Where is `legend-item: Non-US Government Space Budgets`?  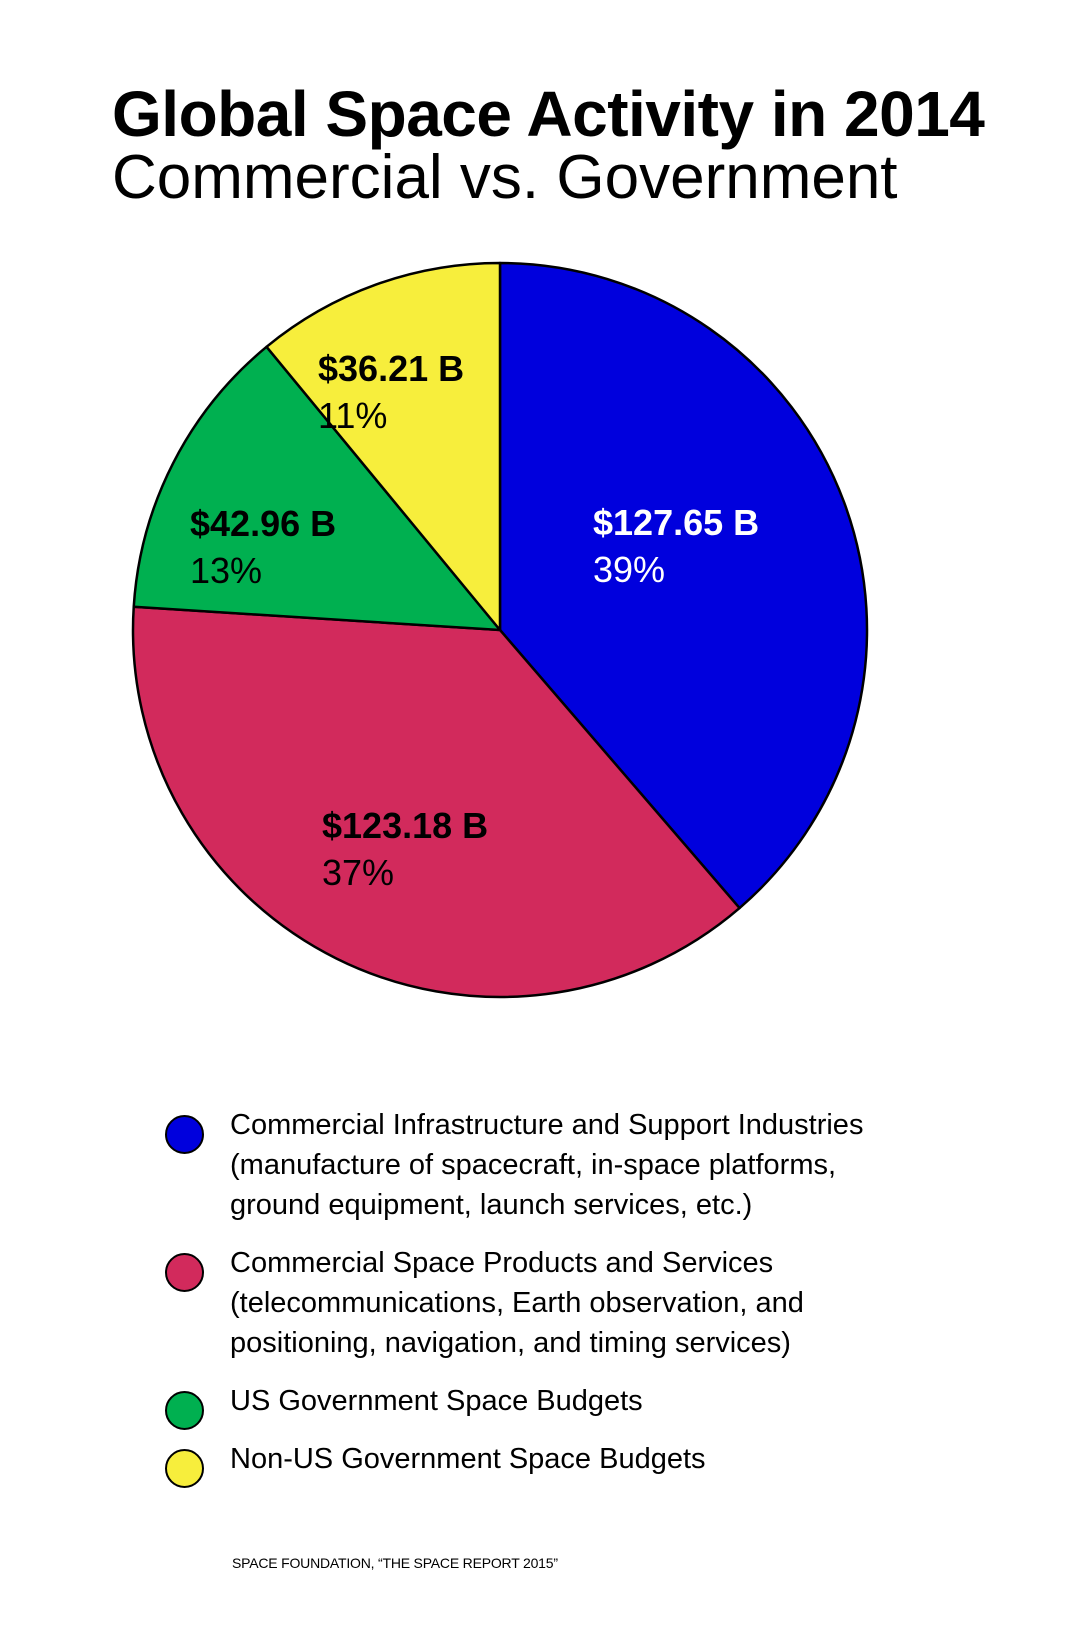 legend-item: Non-US Government Space Budgets is located at coordinates (555, 1463).